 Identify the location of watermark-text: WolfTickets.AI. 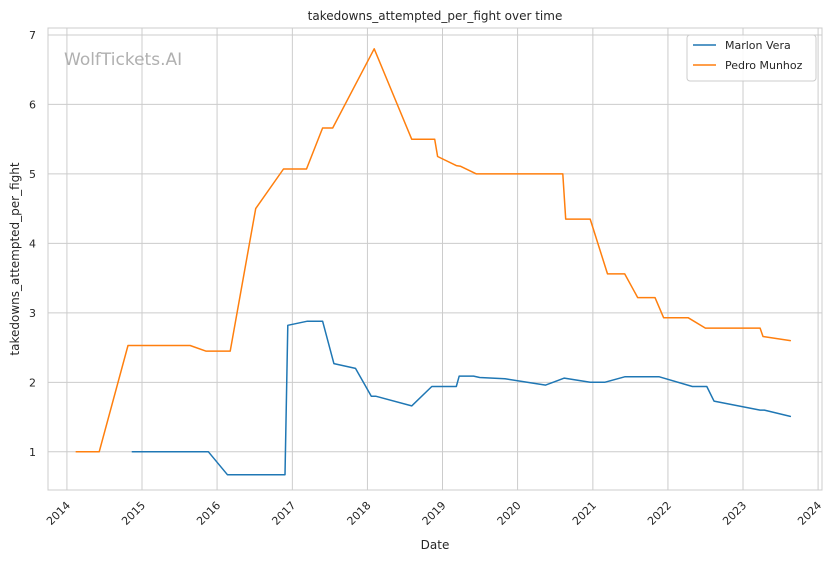
(123, 60).